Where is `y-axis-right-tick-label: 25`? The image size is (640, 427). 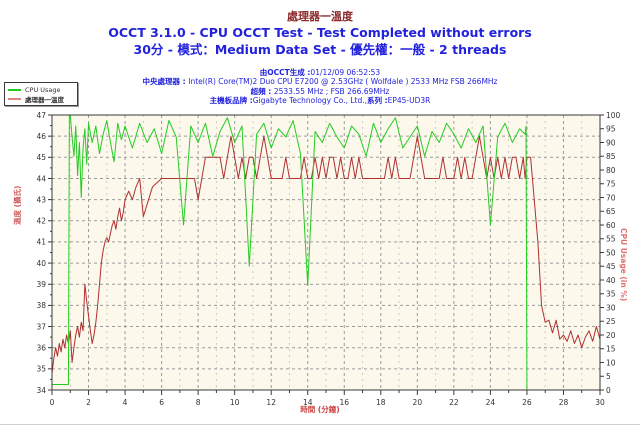 y-axis-right-tick-label: 25 is located at coordinates (611, 321).